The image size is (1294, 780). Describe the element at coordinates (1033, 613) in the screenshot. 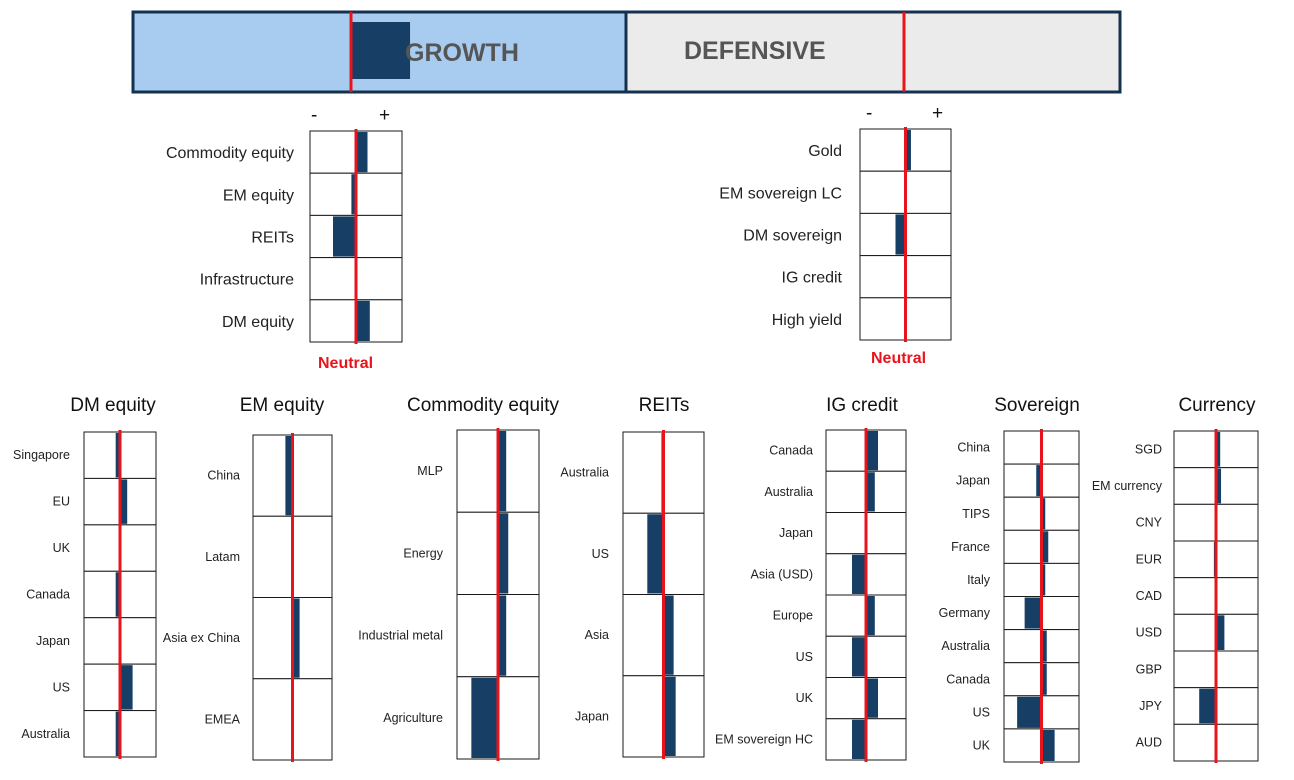

I see `bar-germany` at that location.